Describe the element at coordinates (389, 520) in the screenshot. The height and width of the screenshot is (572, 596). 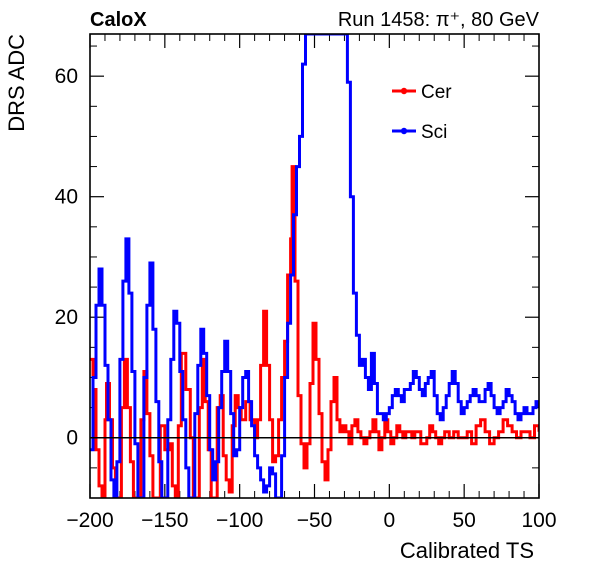
I see `x-tick-label: 0` at that location.